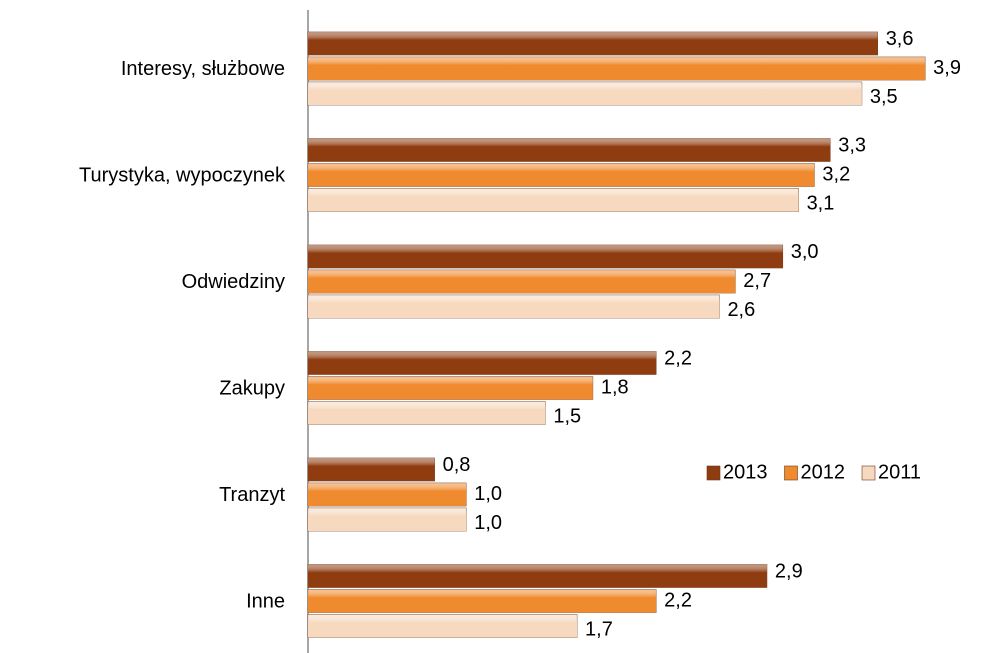 The image size is (997, 653). What do you see at coordinates (265, 601) in the screenshot?
I see `y-tick-label: Inne` at bounding box center [265, 601].